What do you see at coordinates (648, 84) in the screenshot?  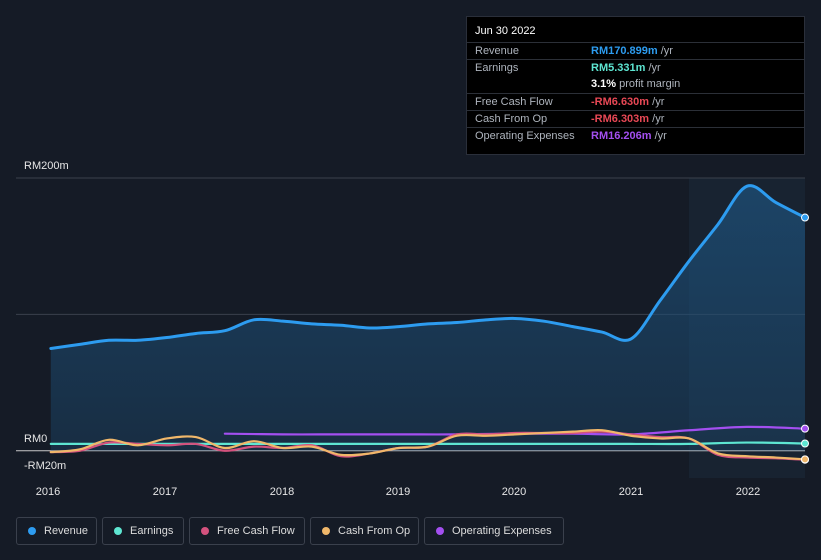 I see `tooltip-unit: profit margin` at bounding box center [648, 84].